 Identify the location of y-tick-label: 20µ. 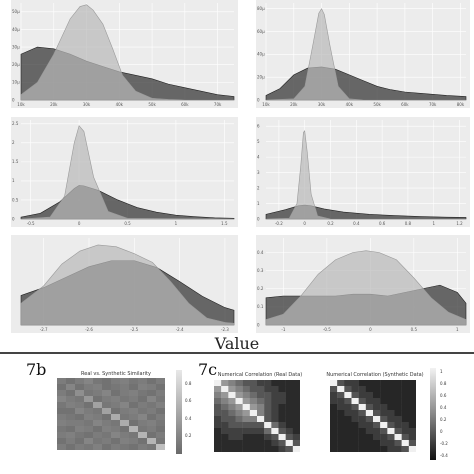
(261, 76).